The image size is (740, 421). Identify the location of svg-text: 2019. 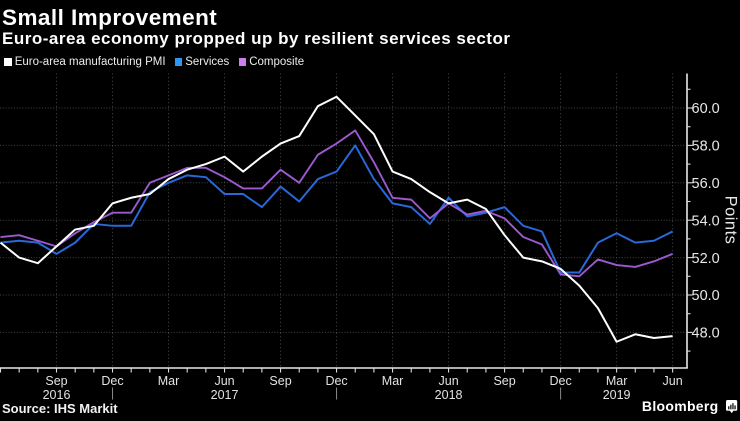
(617, 395).